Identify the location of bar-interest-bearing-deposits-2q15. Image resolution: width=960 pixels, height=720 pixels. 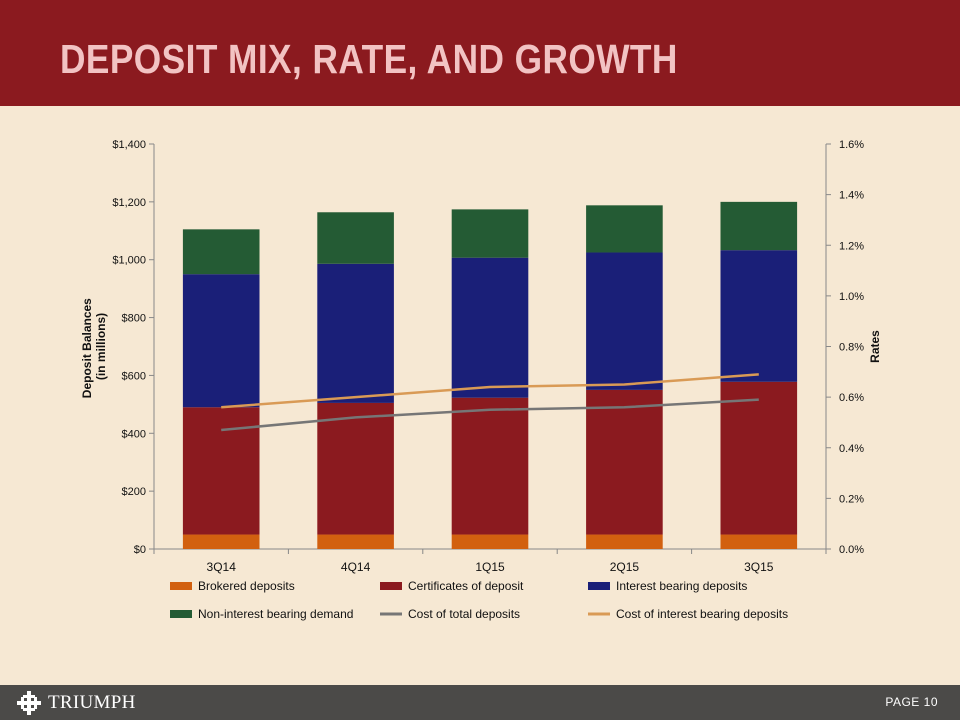
(624, 321).